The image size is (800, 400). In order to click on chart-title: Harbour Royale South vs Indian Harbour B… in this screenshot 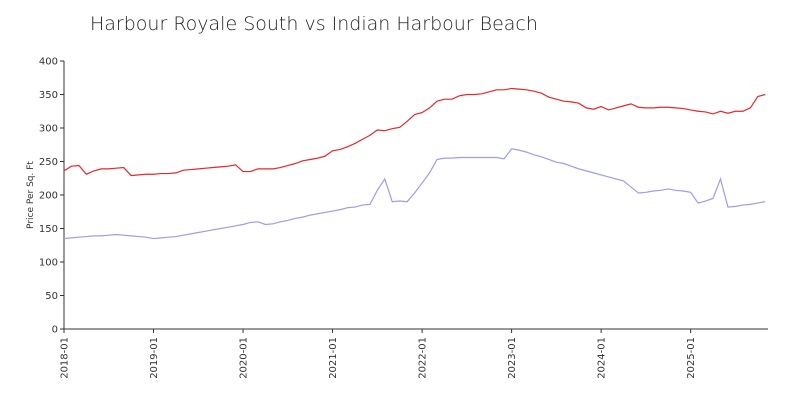, I will do `click(314, 24)`.